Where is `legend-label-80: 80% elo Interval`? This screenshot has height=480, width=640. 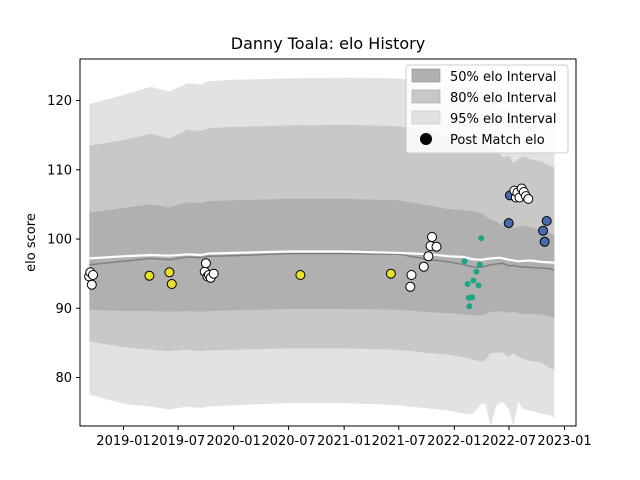 legend-label-80: 80% elo Interval is located at coordinates (503, 98).